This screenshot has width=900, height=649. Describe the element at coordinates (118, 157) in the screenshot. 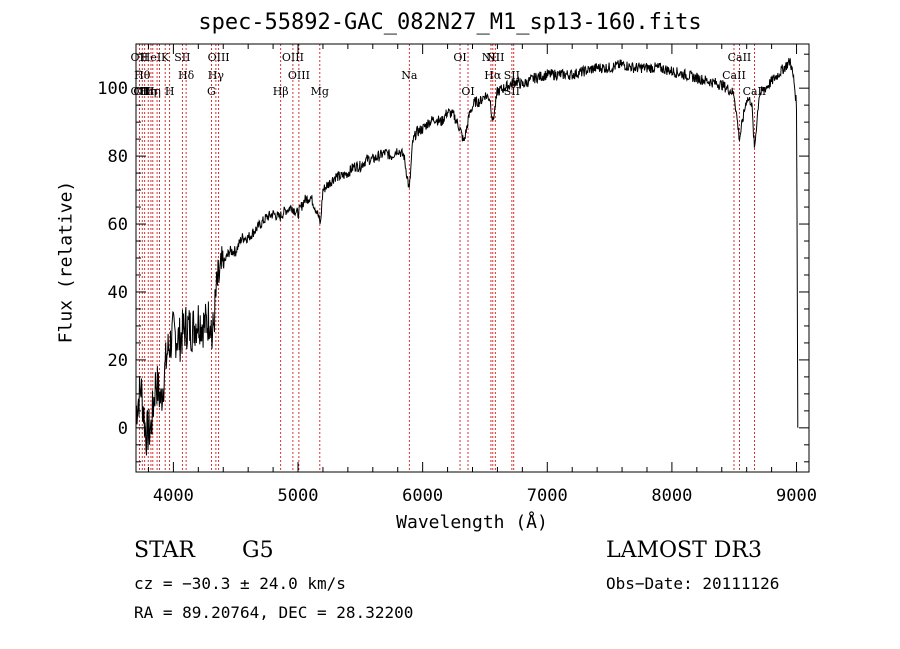

I see `y-tick-label: 80` at that location.